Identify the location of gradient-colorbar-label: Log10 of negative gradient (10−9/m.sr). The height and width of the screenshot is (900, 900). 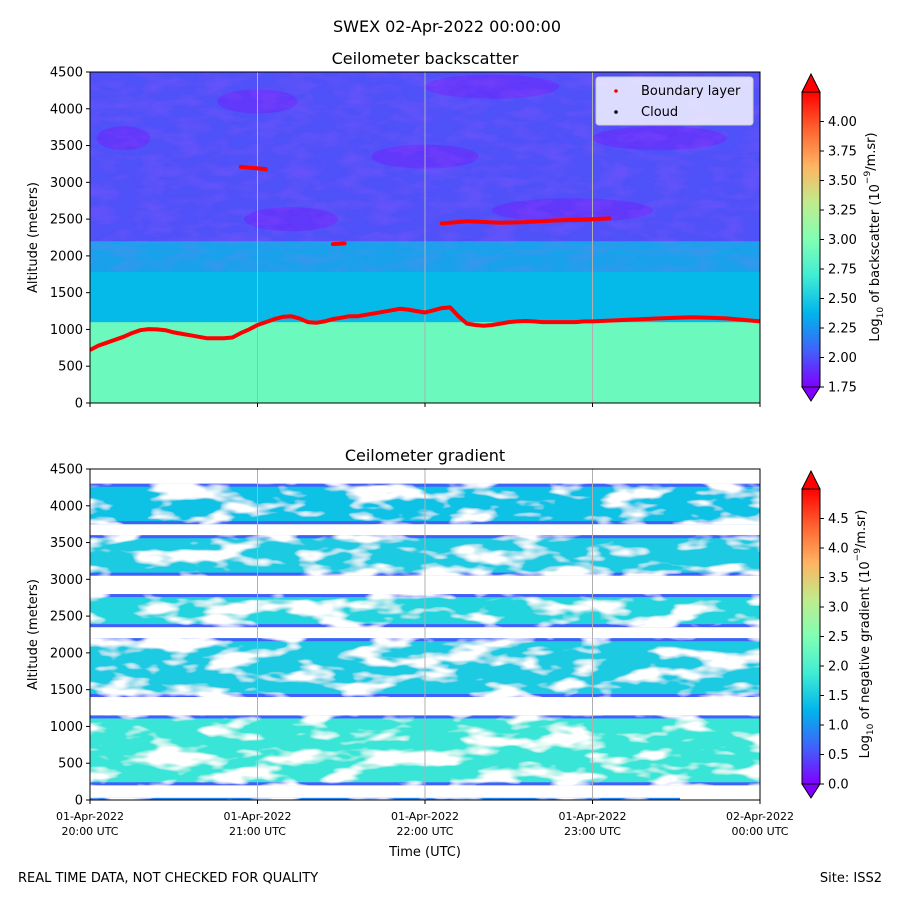
(864, 634).